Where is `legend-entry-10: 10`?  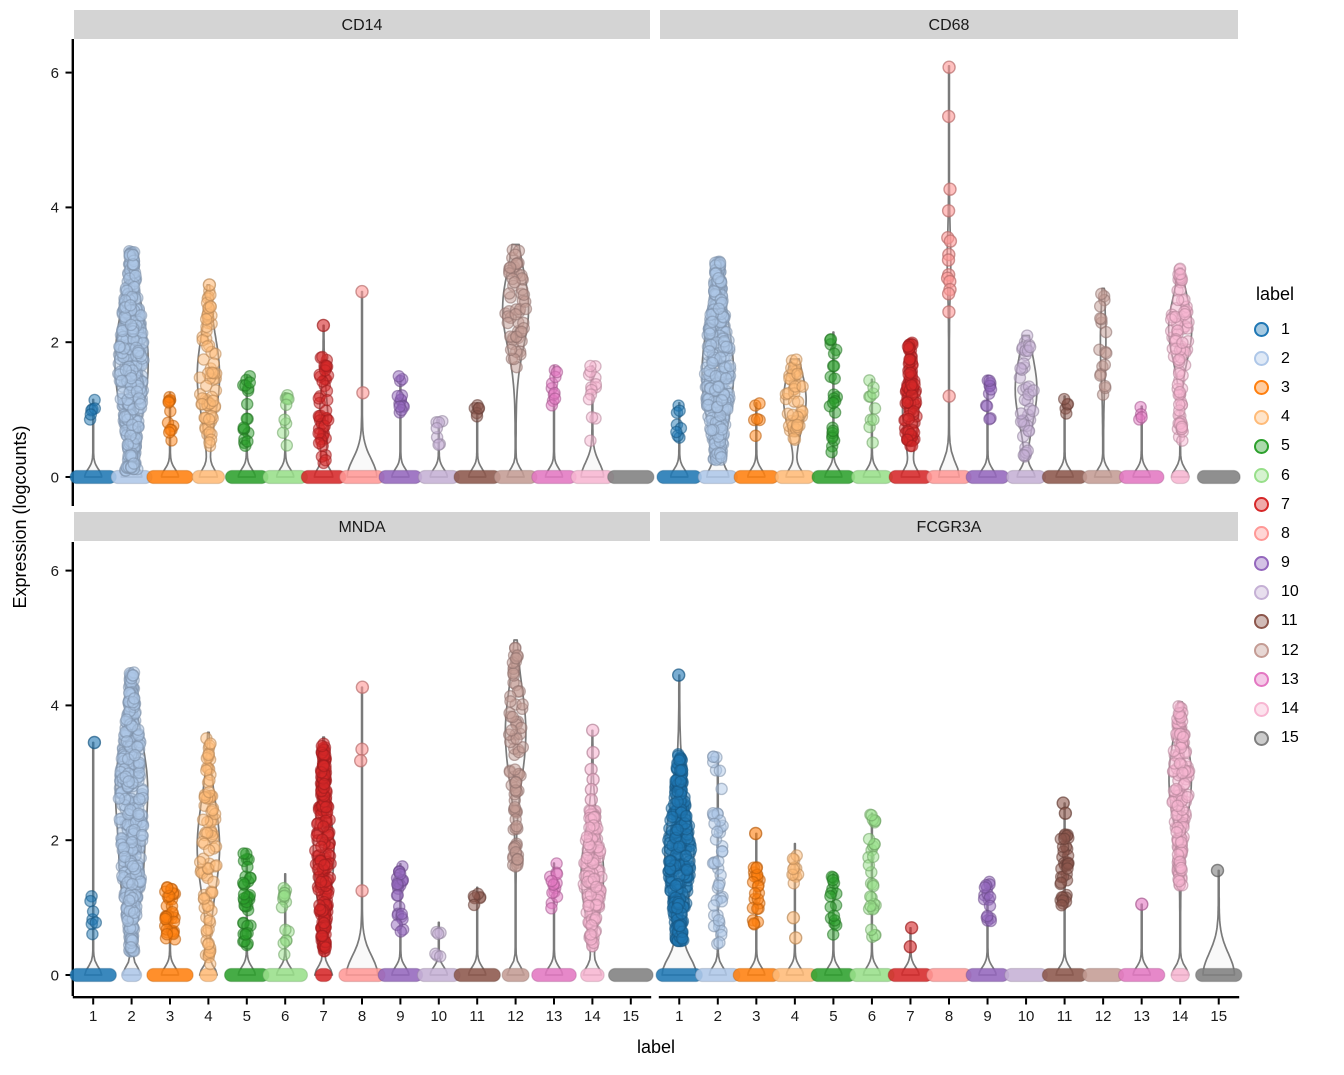
legend-entry-10: 10 is located at coordinates (1299, 592).